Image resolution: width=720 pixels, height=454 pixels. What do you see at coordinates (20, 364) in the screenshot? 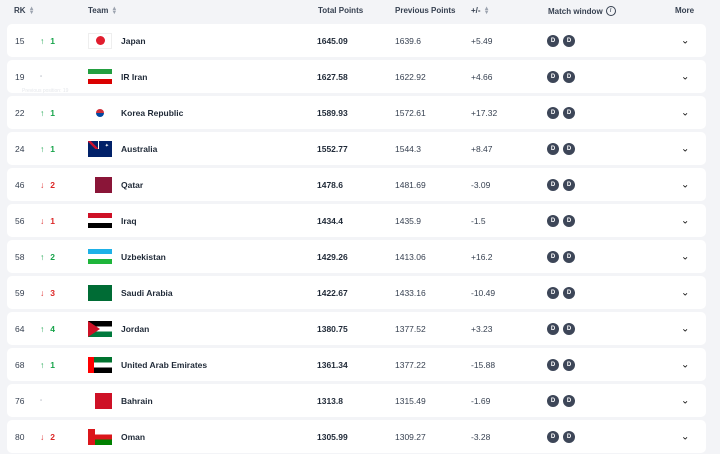
I see `rank: 68` at bounding box center [20, 364].